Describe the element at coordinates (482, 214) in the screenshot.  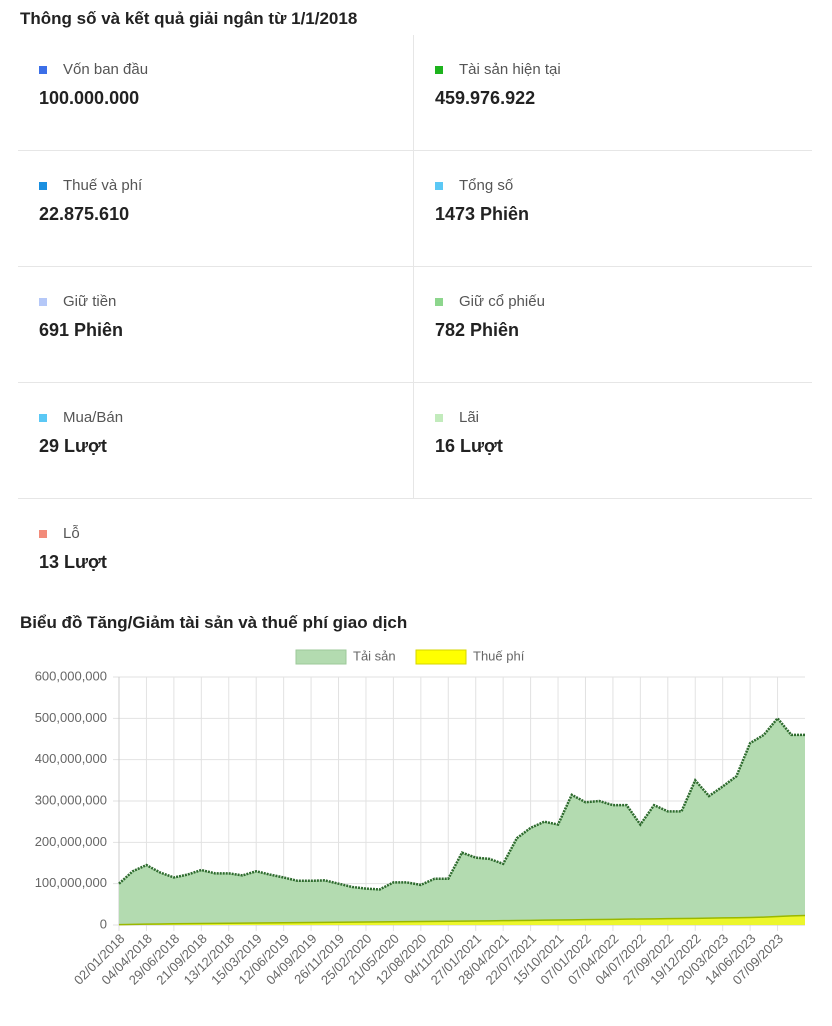
I see `stat-value: 1473 Phiên` at that location.